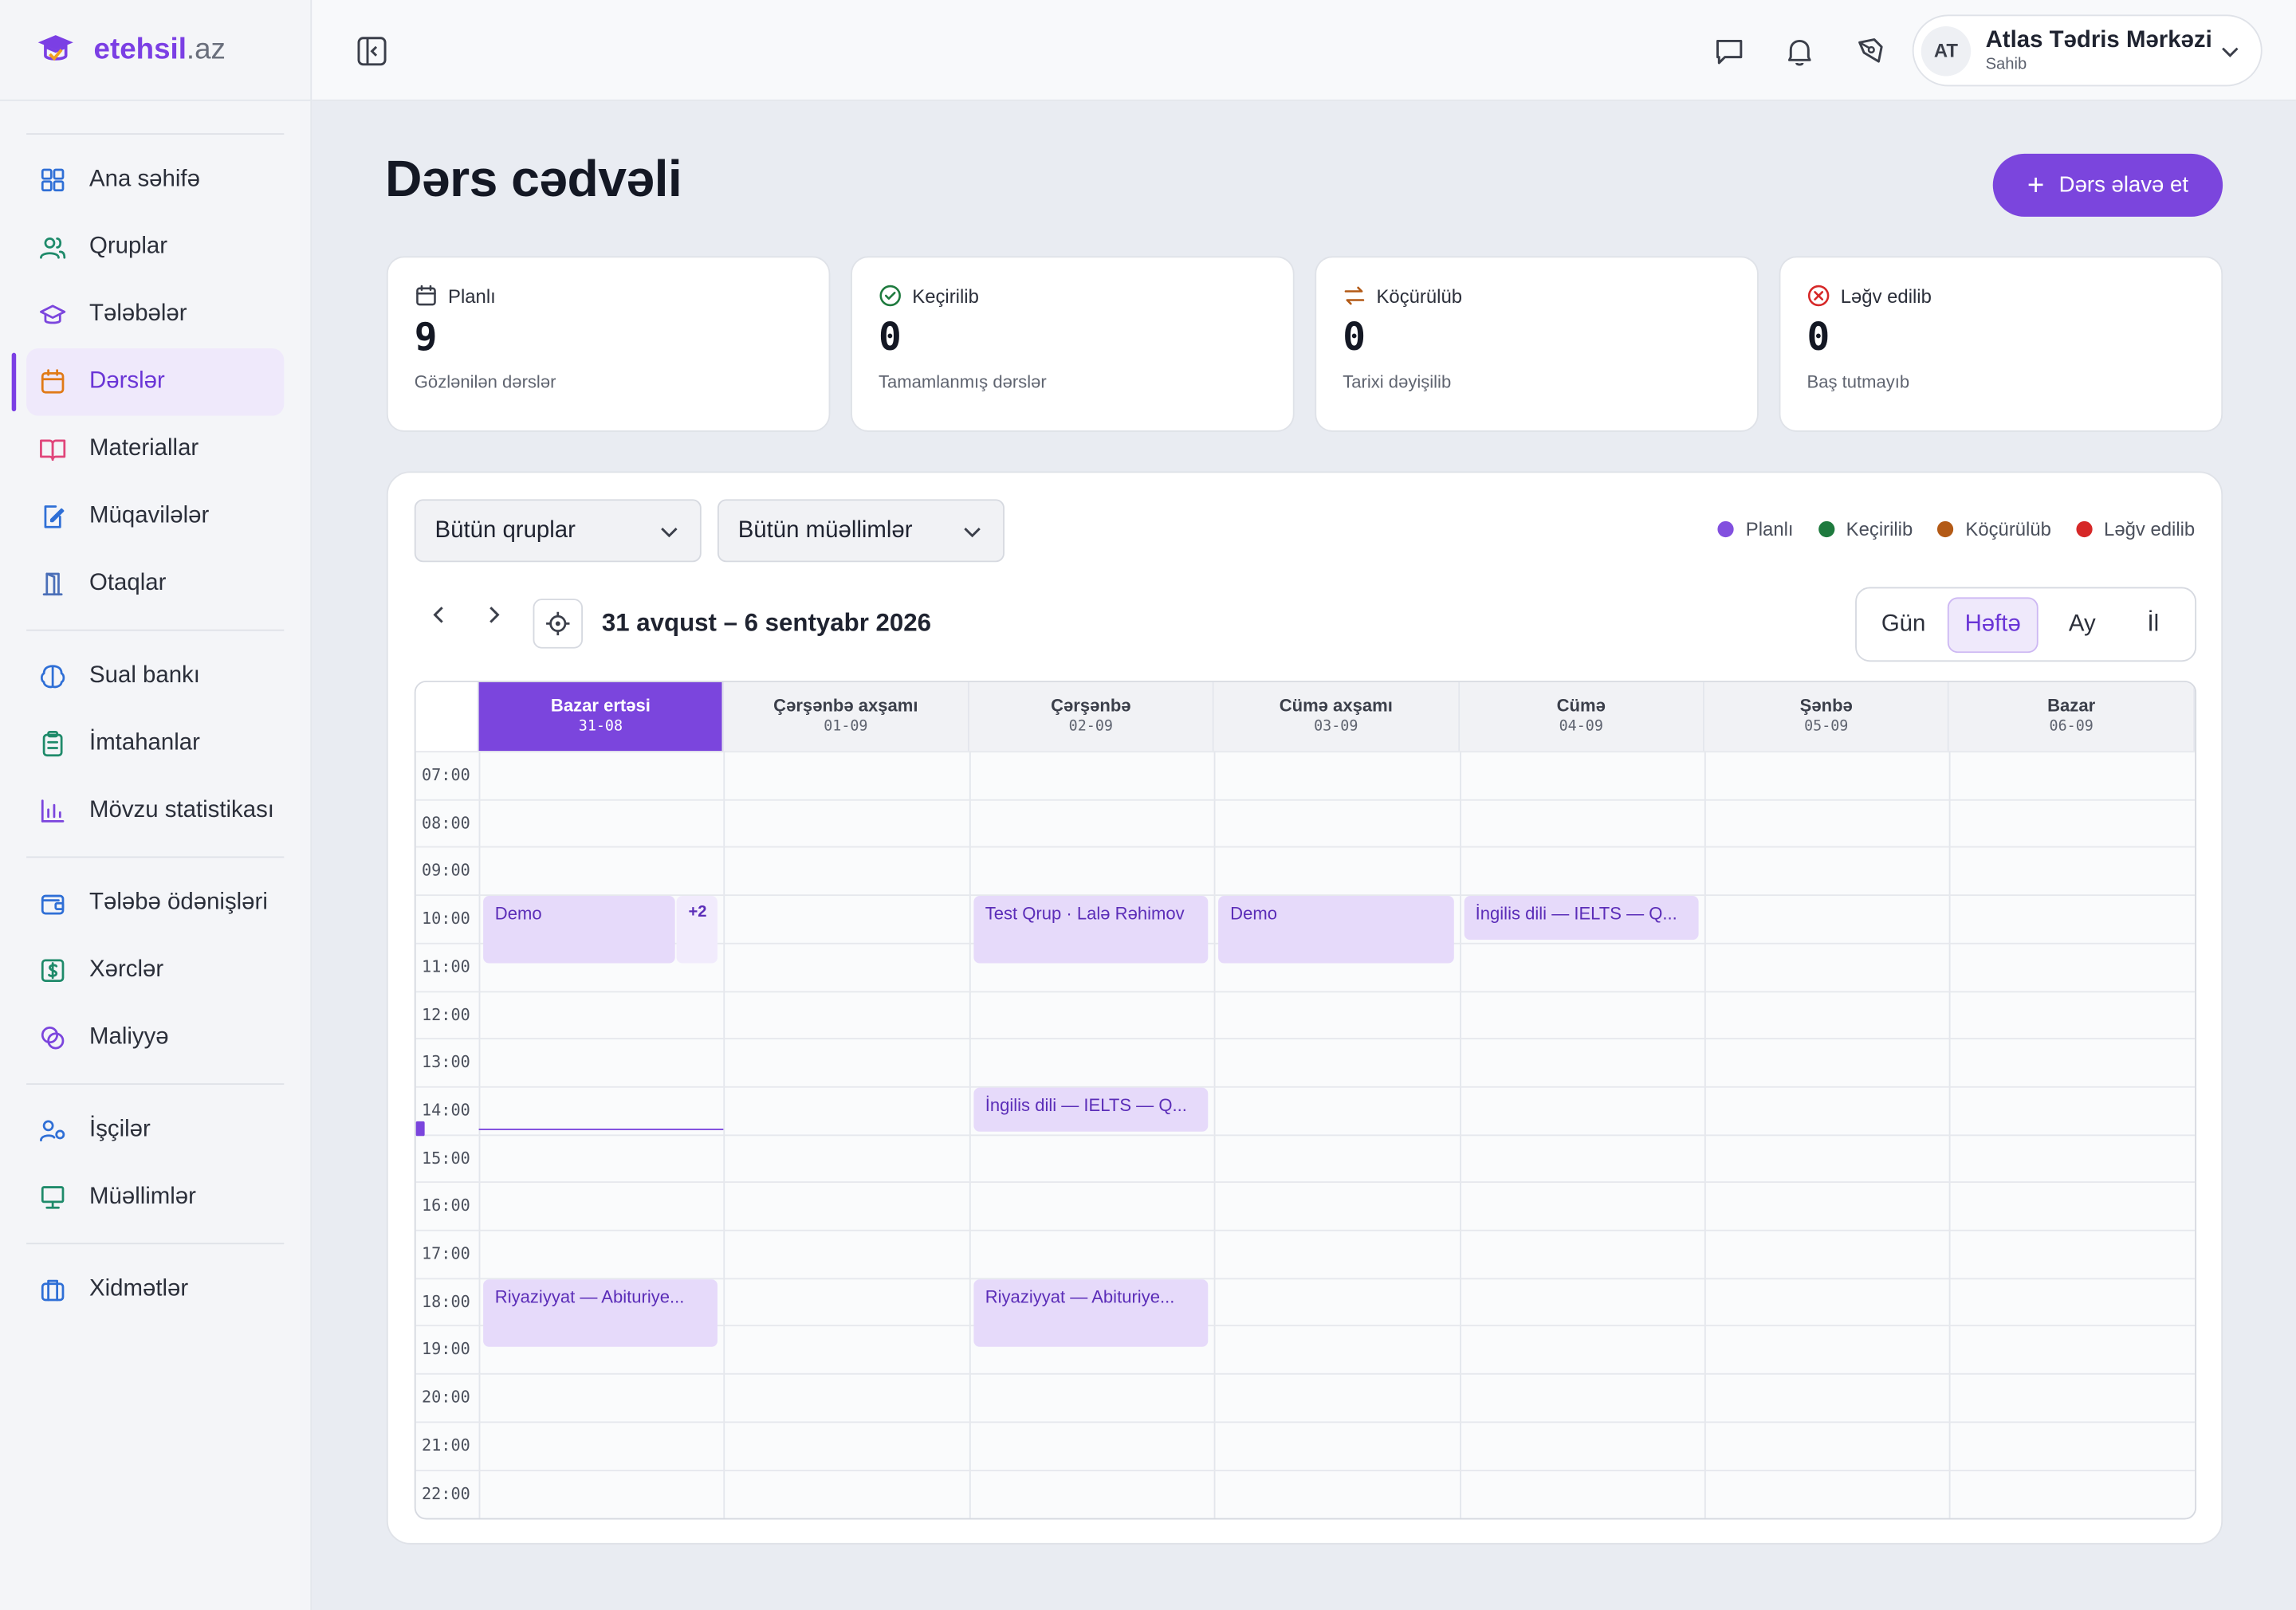  I want to click on view-option: Ay, so click(2082, 624).